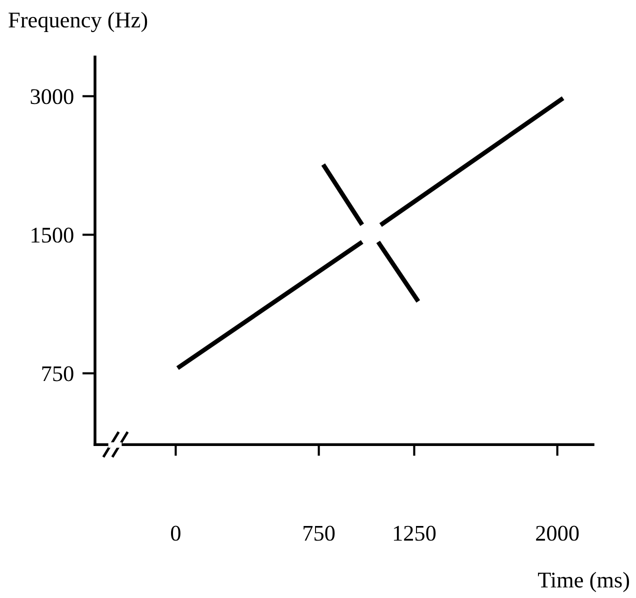 This screenshot has height=598, width=636. What do you see at coordinates (557, 533) in the screenshot?
I see `x-tick-label: 2000` at bounding box center [557, 533].